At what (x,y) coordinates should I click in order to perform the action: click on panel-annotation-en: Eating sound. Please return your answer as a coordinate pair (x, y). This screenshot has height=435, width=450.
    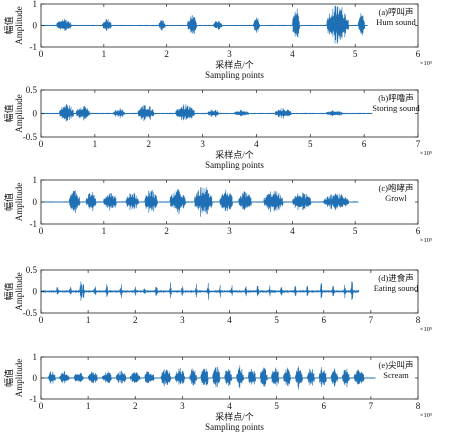
    Looking at the image, I should click on (396, 288).